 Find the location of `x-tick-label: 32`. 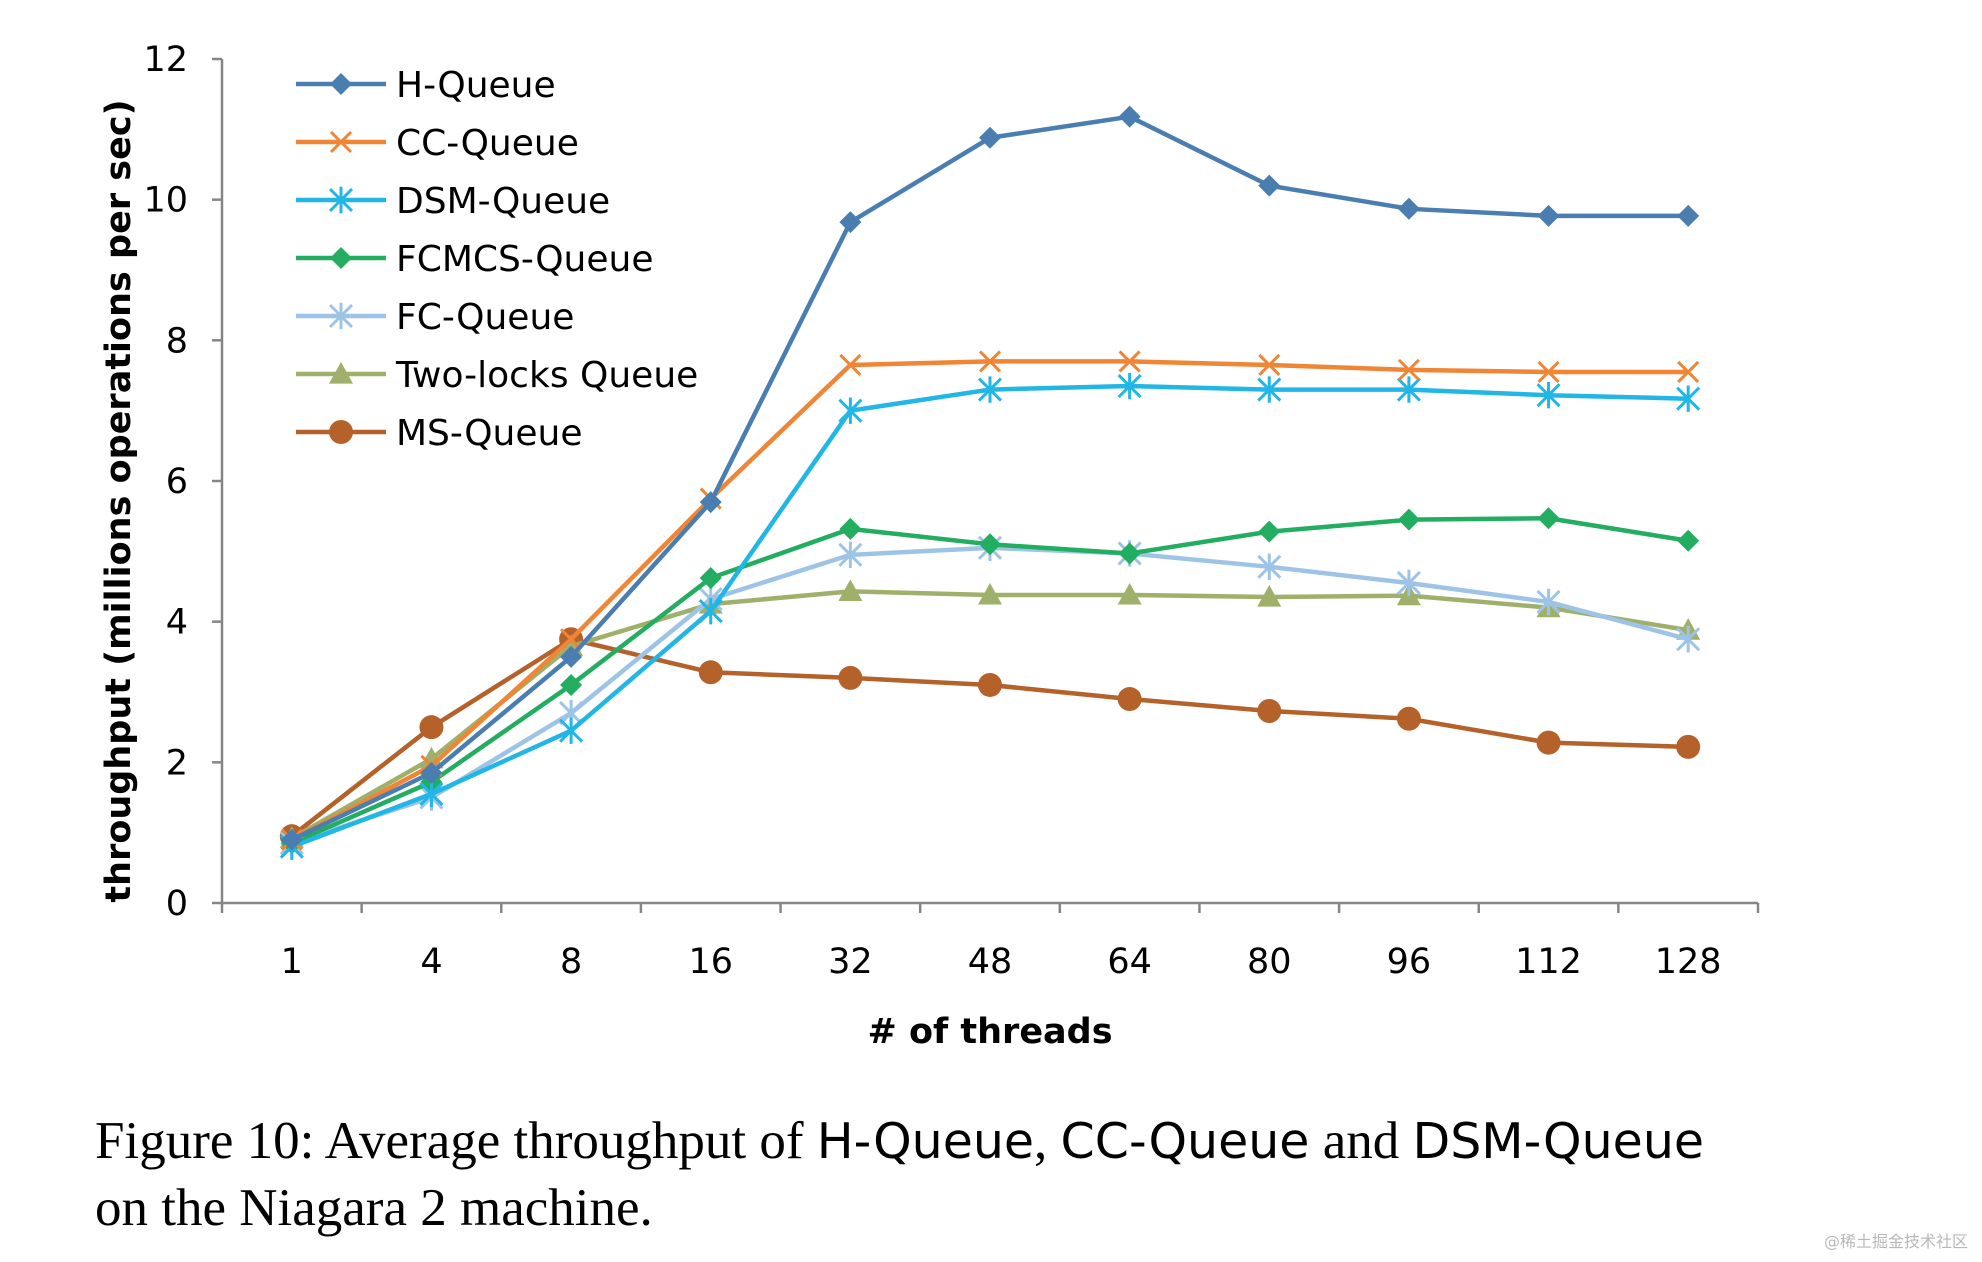

x-tick-label: 32 is located at coordinates (850, 962).